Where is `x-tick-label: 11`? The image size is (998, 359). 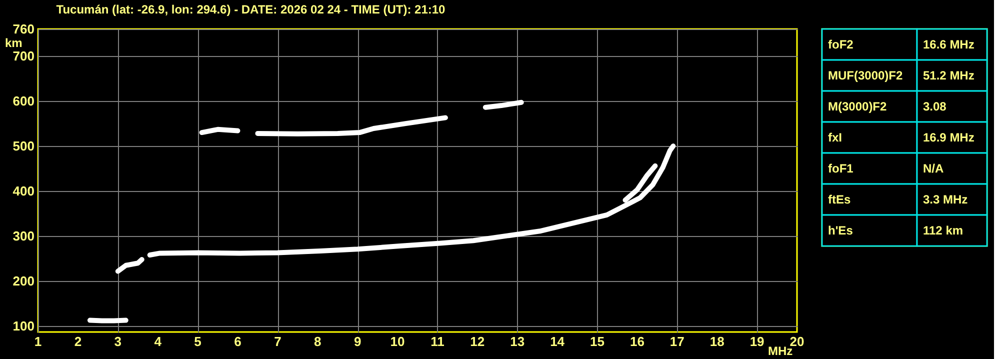 x-tick-label: 11 is located at coordinates (437, 341).